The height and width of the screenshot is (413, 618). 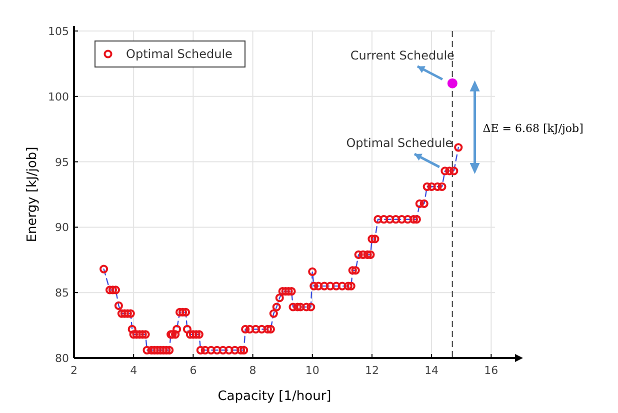 I want to click on y-axis-title: Energy [kJ/job], so click(x=32, y=194).